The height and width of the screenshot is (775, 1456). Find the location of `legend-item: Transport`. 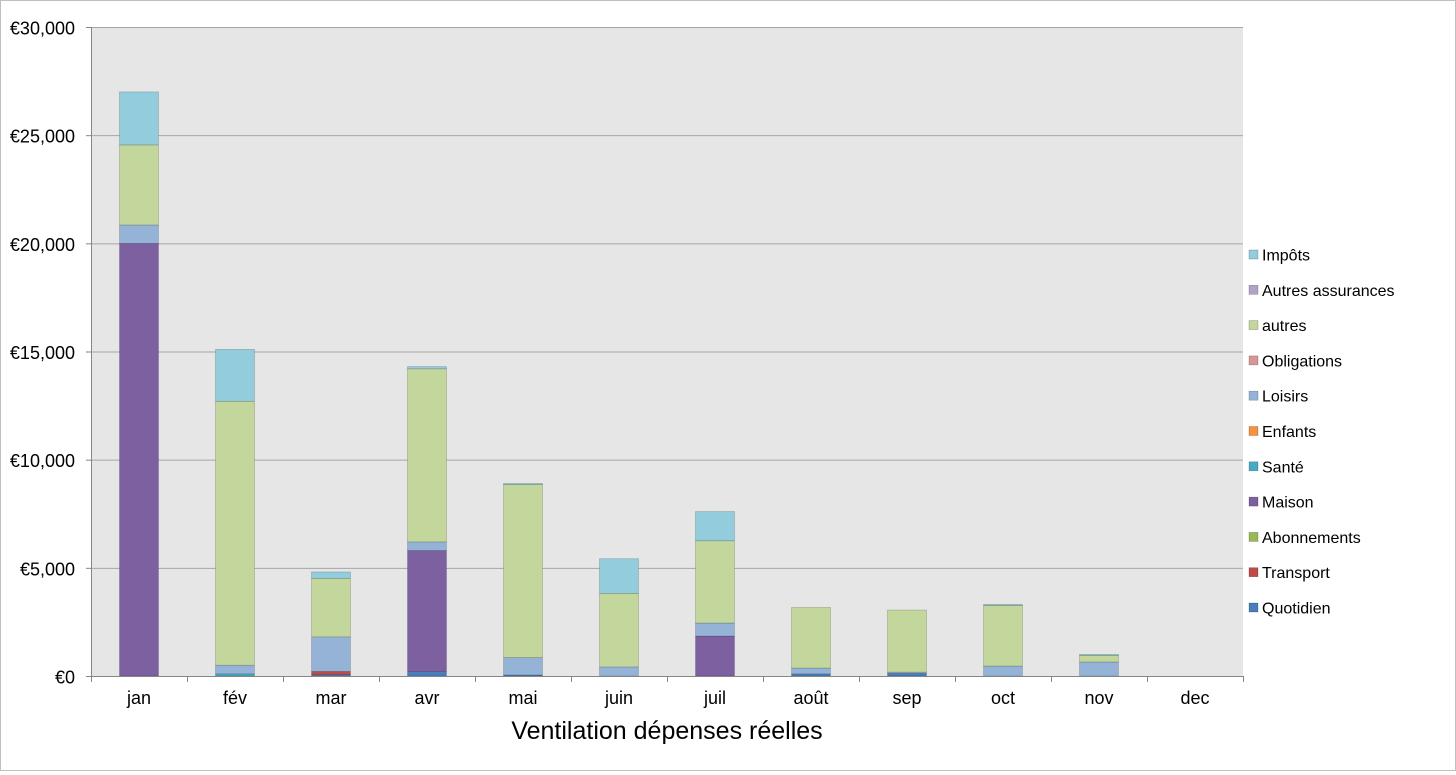

legend-item: Transport is located at coordinates (1289, 573).